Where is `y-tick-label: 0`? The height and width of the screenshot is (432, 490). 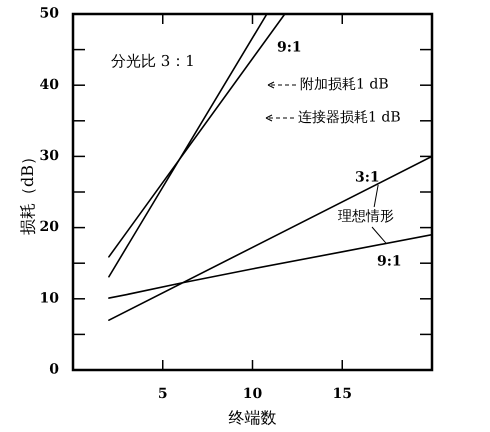
y-tick-label: 0 is located at coordinates (54, 370).